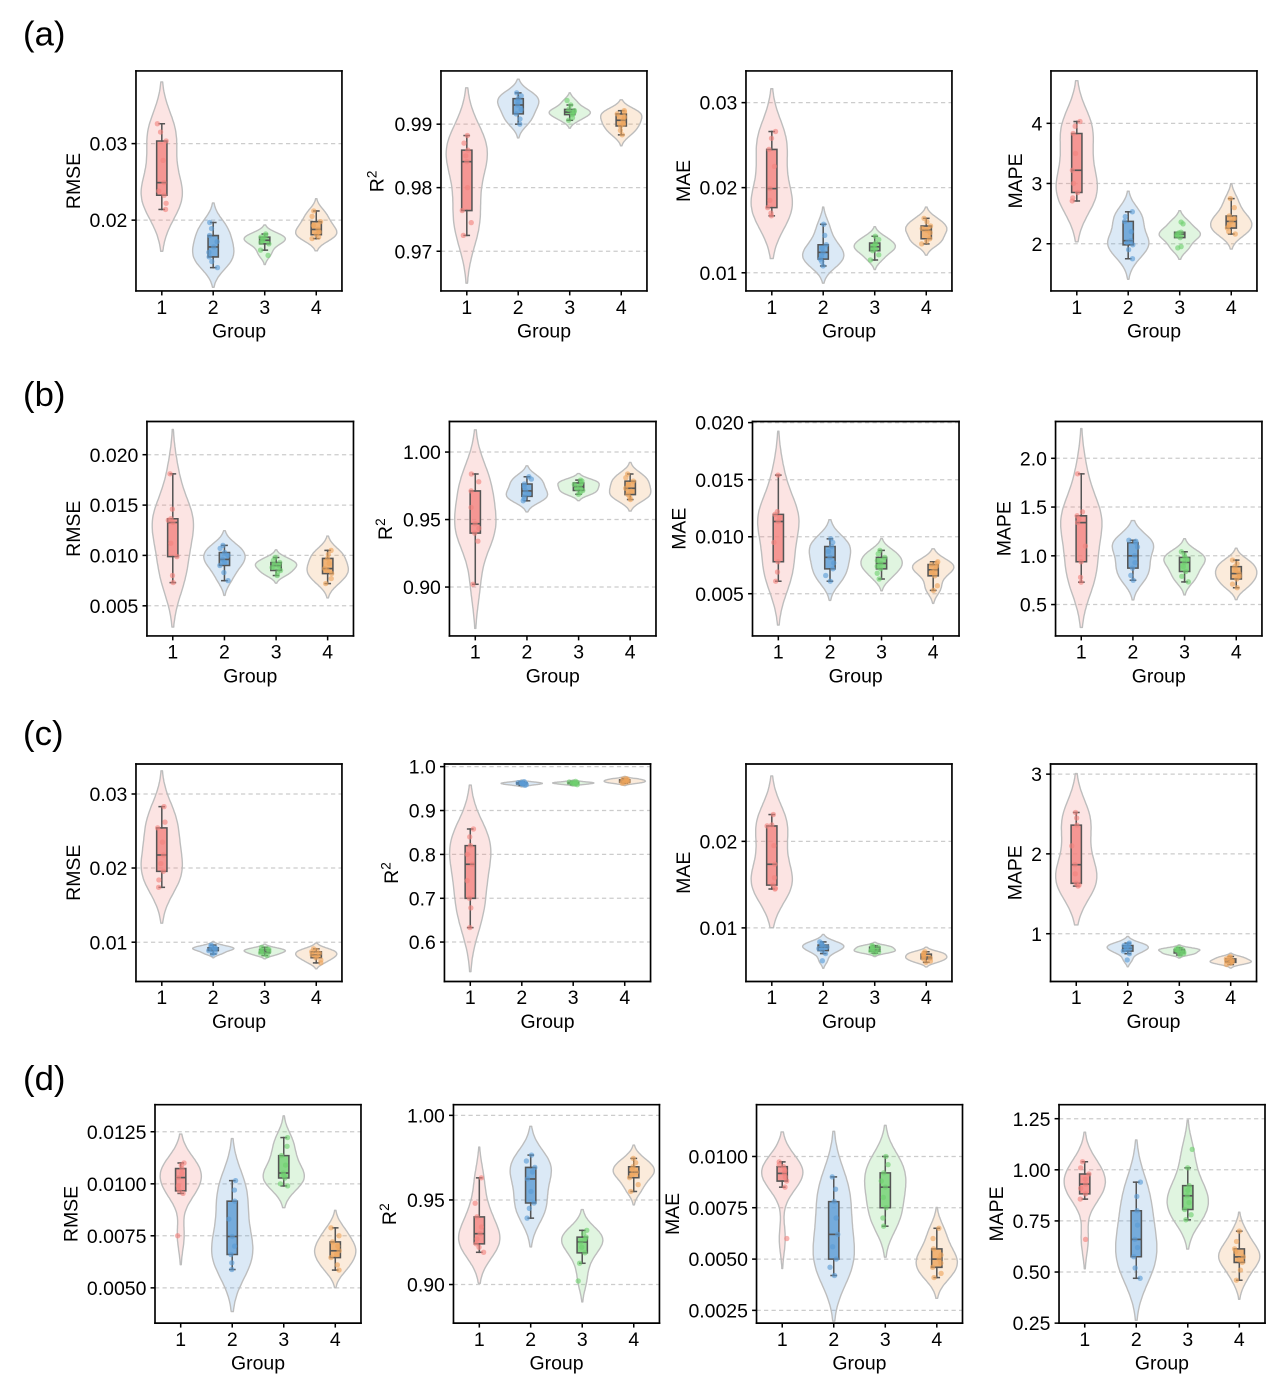  What do you see at coordinates (719, 538) in the screenshot?
I see `svg-text: 0.010` at bounding box center [719, 538].